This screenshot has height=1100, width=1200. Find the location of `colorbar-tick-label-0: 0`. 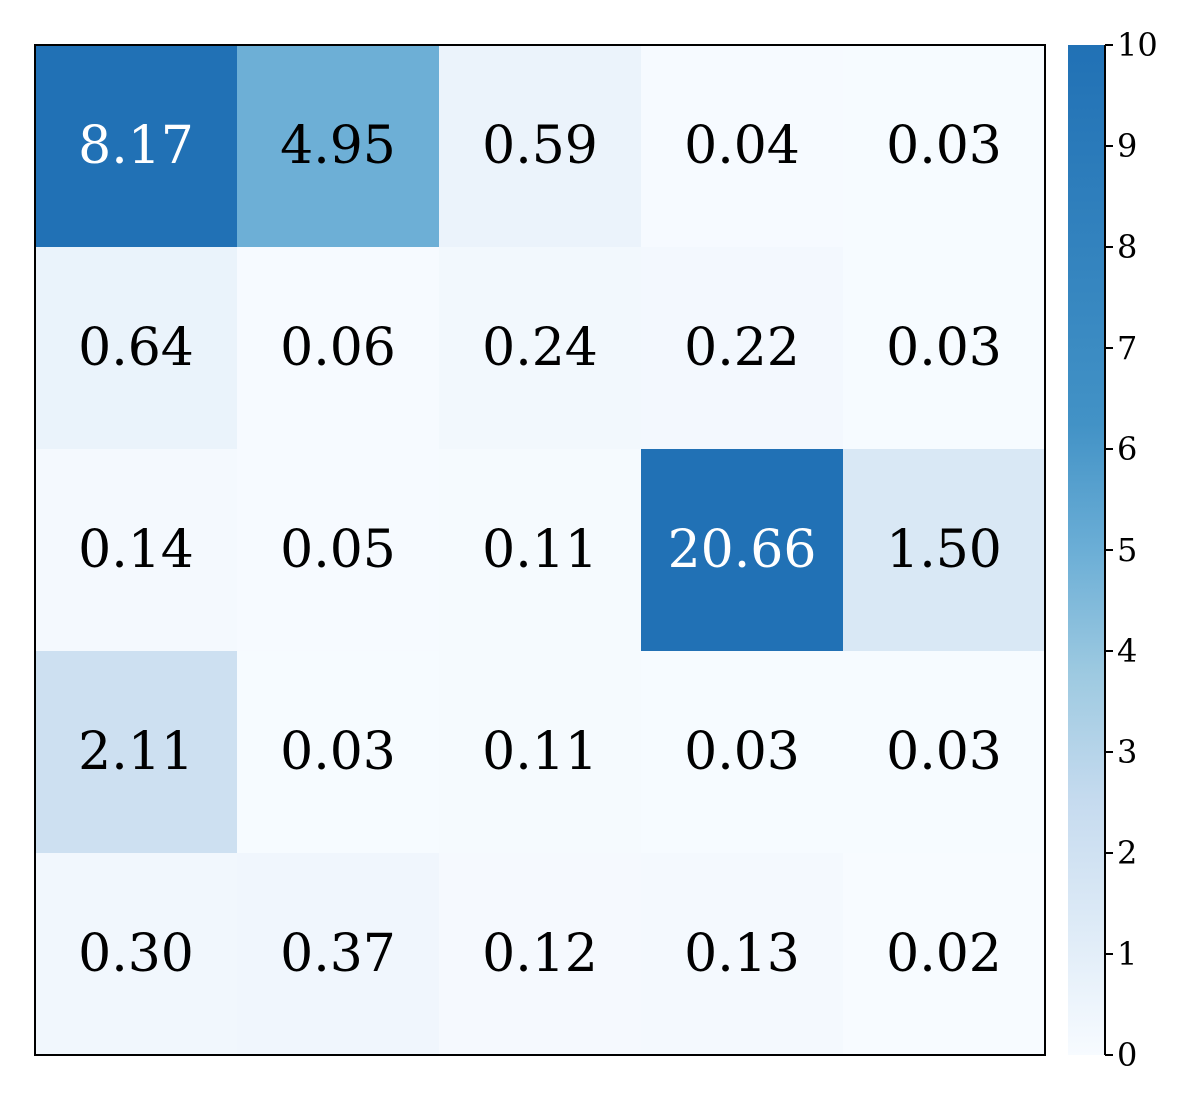

colorbar-tick-label-0: 0 is located at coordinates (1127, 1055).